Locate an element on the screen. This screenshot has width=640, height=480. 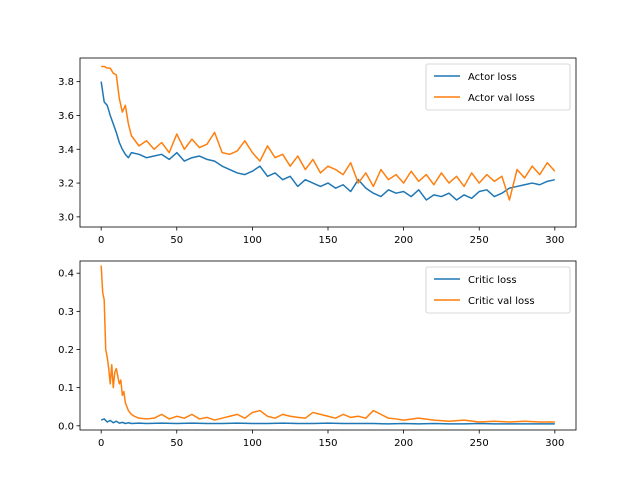
legend-label-1: Actor loss is located at coordinates (492, 77).